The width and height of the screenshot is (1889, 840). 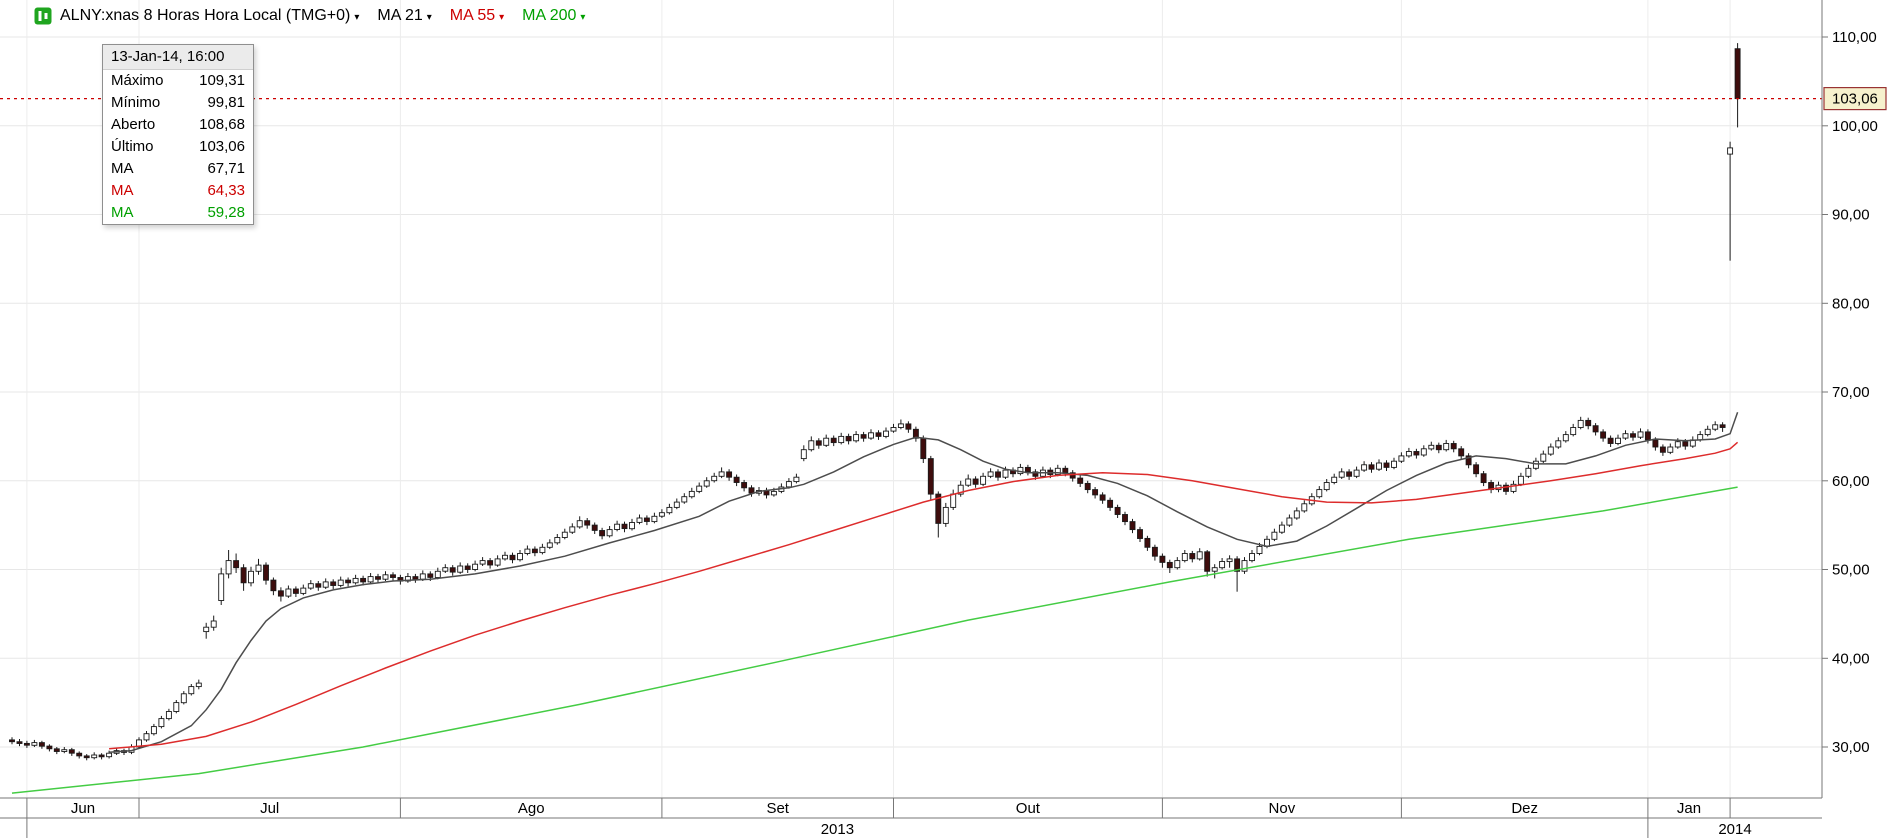 I want to click on svg-text: Out, so click(x=1028, y=808).